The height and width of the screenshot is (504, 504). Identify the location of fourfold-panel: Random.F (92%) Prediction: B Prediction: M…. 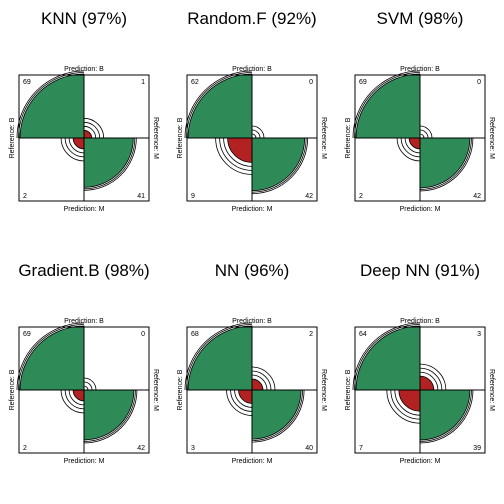
(252, 111).